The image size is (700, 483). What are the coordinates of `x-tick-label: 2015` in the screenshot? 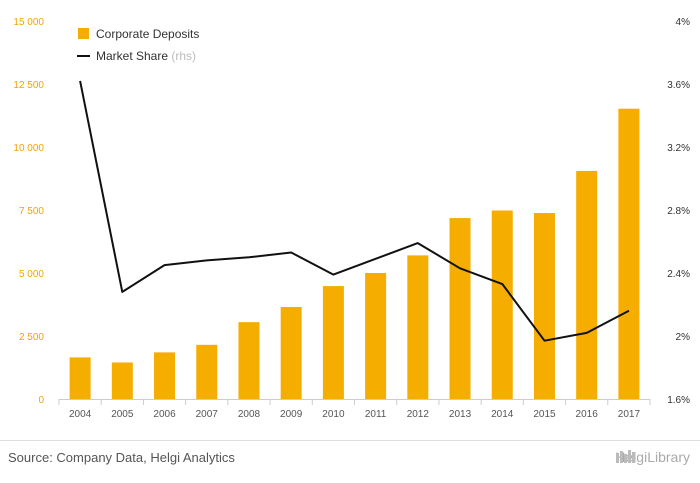 It's located at (544, 414).